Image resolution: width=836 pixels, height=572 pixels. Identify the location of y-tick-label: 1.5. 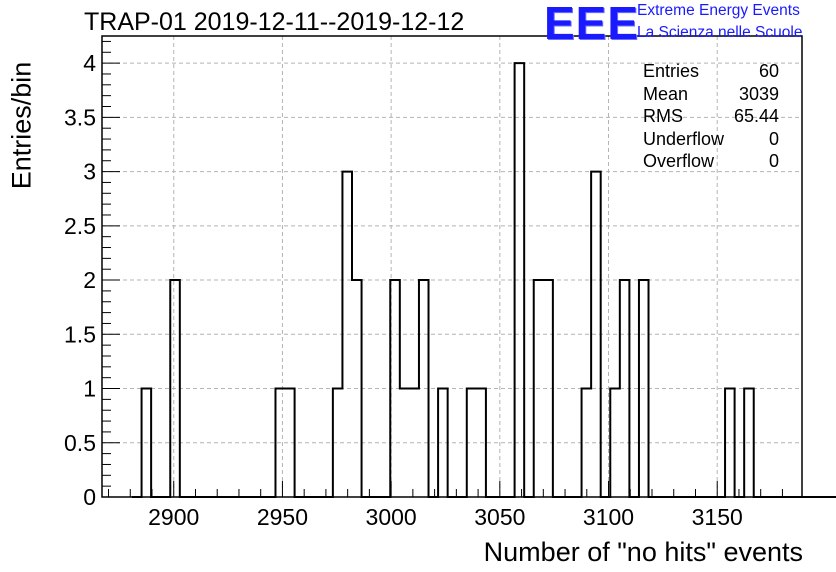
(80, 334).